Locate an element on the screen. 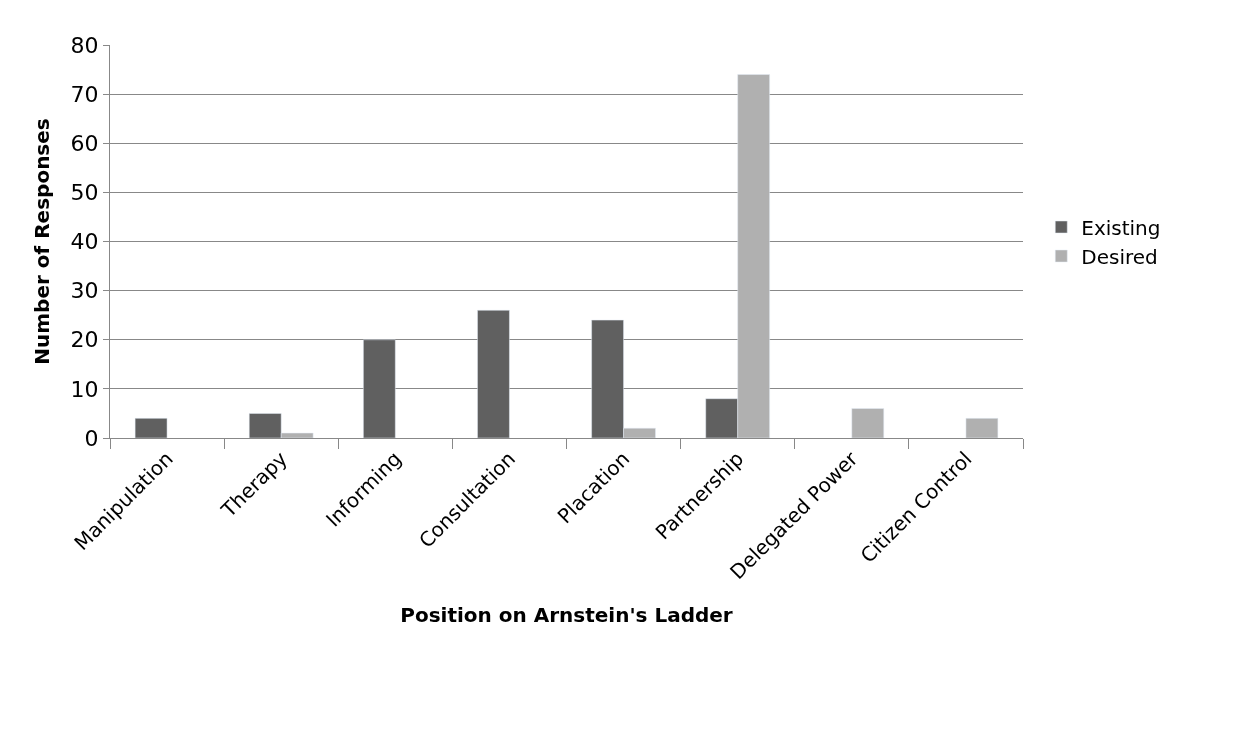  y-tick-label: 0 is located at coordinates (91, 438).